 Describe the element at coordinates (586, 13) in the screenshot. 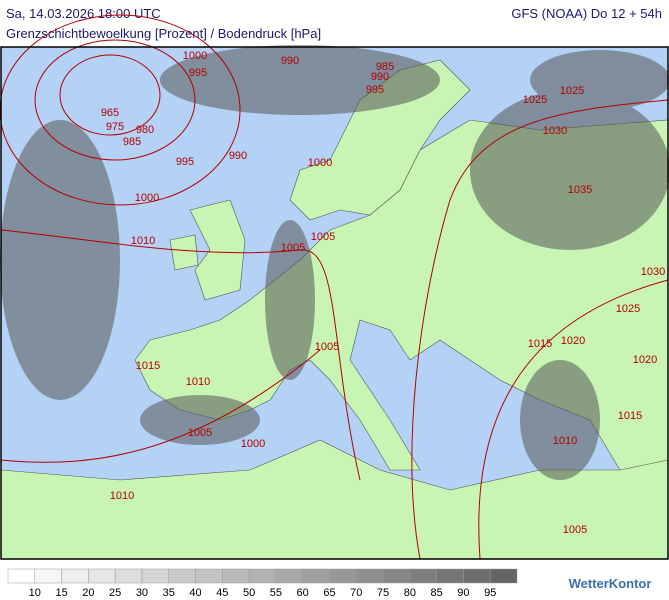

I see `model-run: GFS (NOAA) Do 12 + 54h` at that location.